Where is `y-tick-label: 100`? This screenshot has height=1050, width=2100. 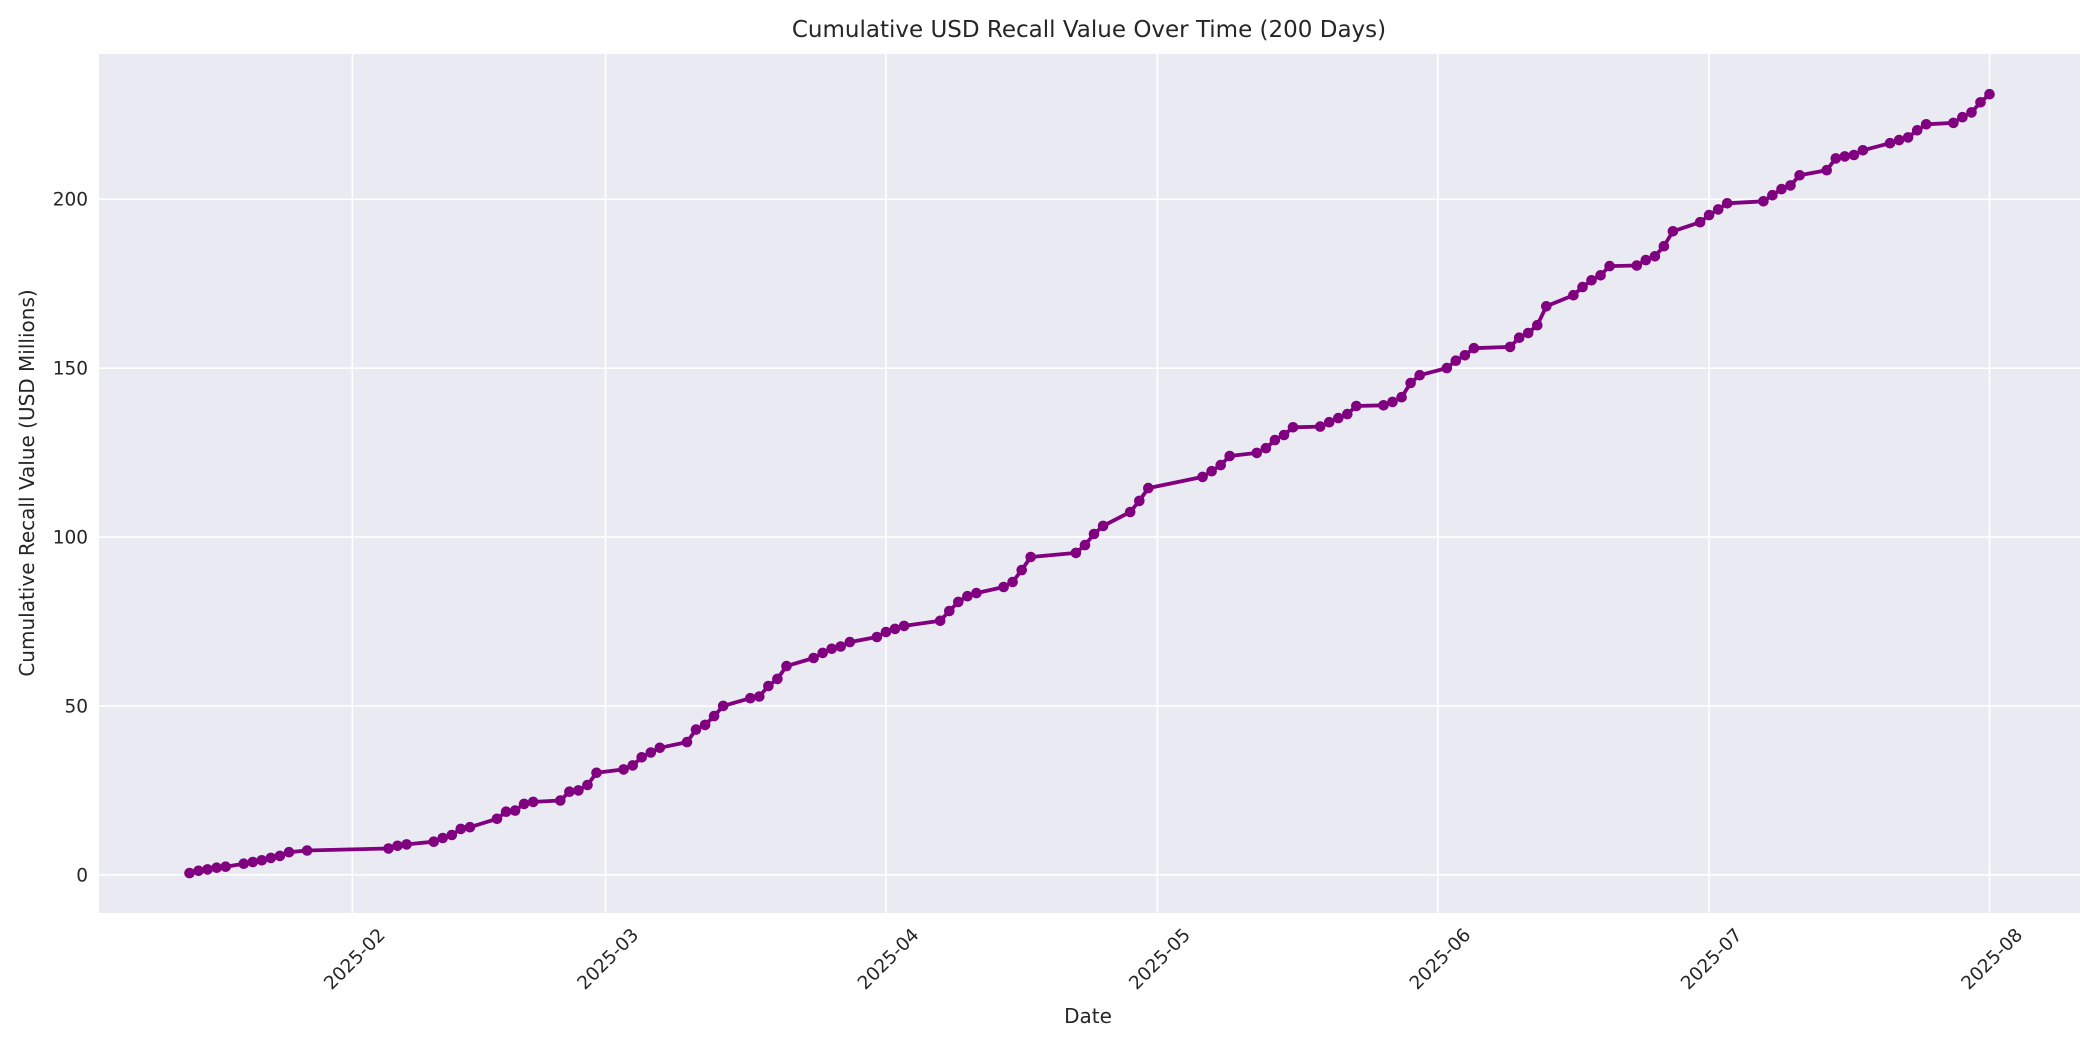 y-tick-label: 100 is located at coordinates (70, 538).